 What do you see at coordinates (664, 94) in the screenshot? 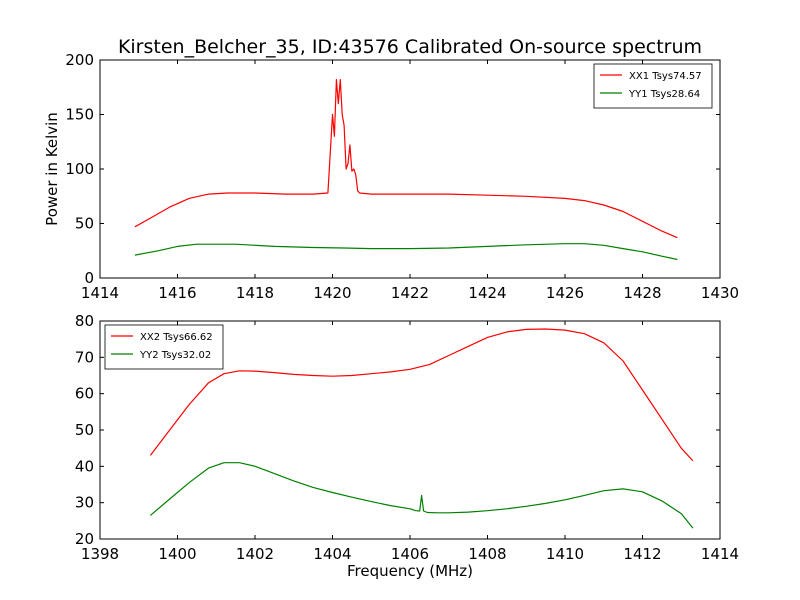
I see `legend-label: YY1 Tsys28.64` at bounding box center [664, 94].